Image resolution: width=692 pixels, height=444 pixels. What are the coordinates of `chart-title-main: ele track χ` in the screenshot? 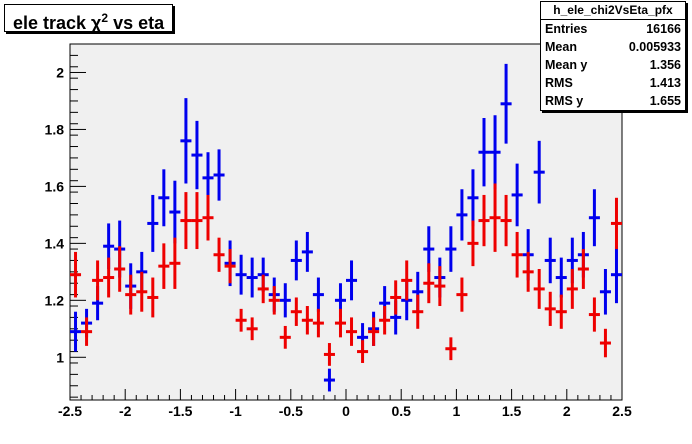 It's located at (57, 23).